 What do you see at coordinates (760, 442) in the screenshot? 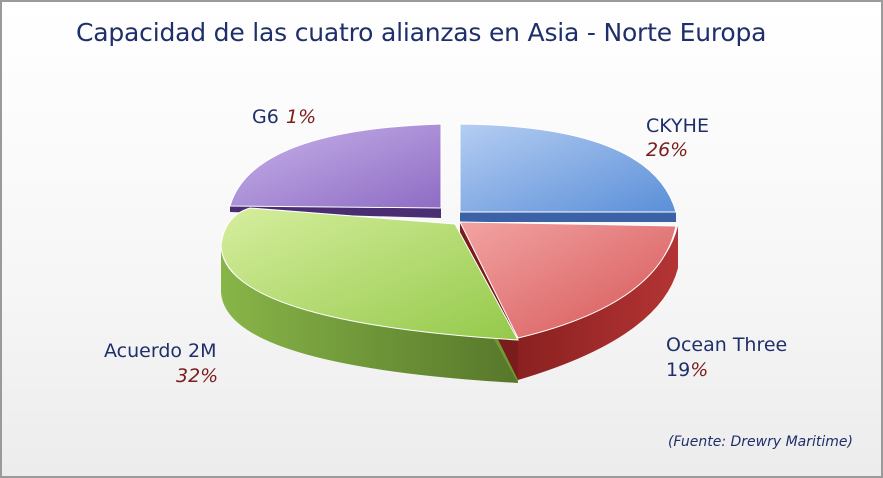
I see `source-note: (Fuente: Drewry Maritime)` at bounding box center [760, 442].